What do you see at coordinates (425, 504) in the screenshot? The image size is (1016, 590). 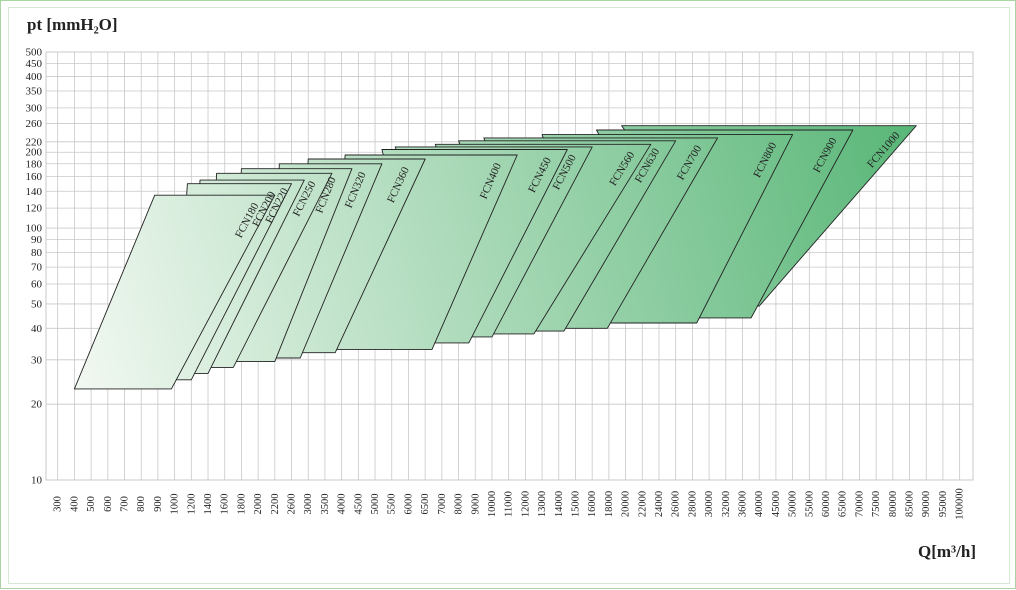 I see `x-tick-label: 6500` at bounding box center [425, 504].